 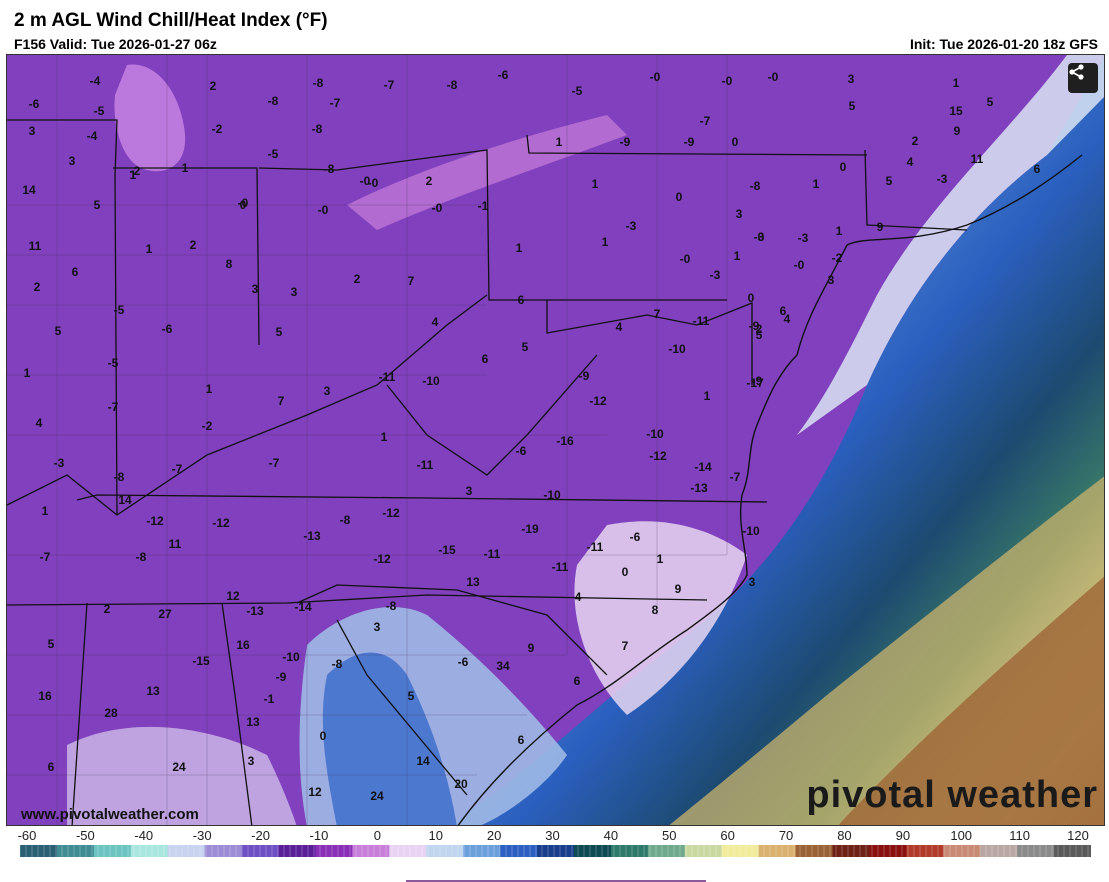 What do you see at coordinates (171, 20) in the screenshot?
I see `map-title: 2 m AGL Wind Chill/Heat Index (°F)` at bounding box center [171, 20].